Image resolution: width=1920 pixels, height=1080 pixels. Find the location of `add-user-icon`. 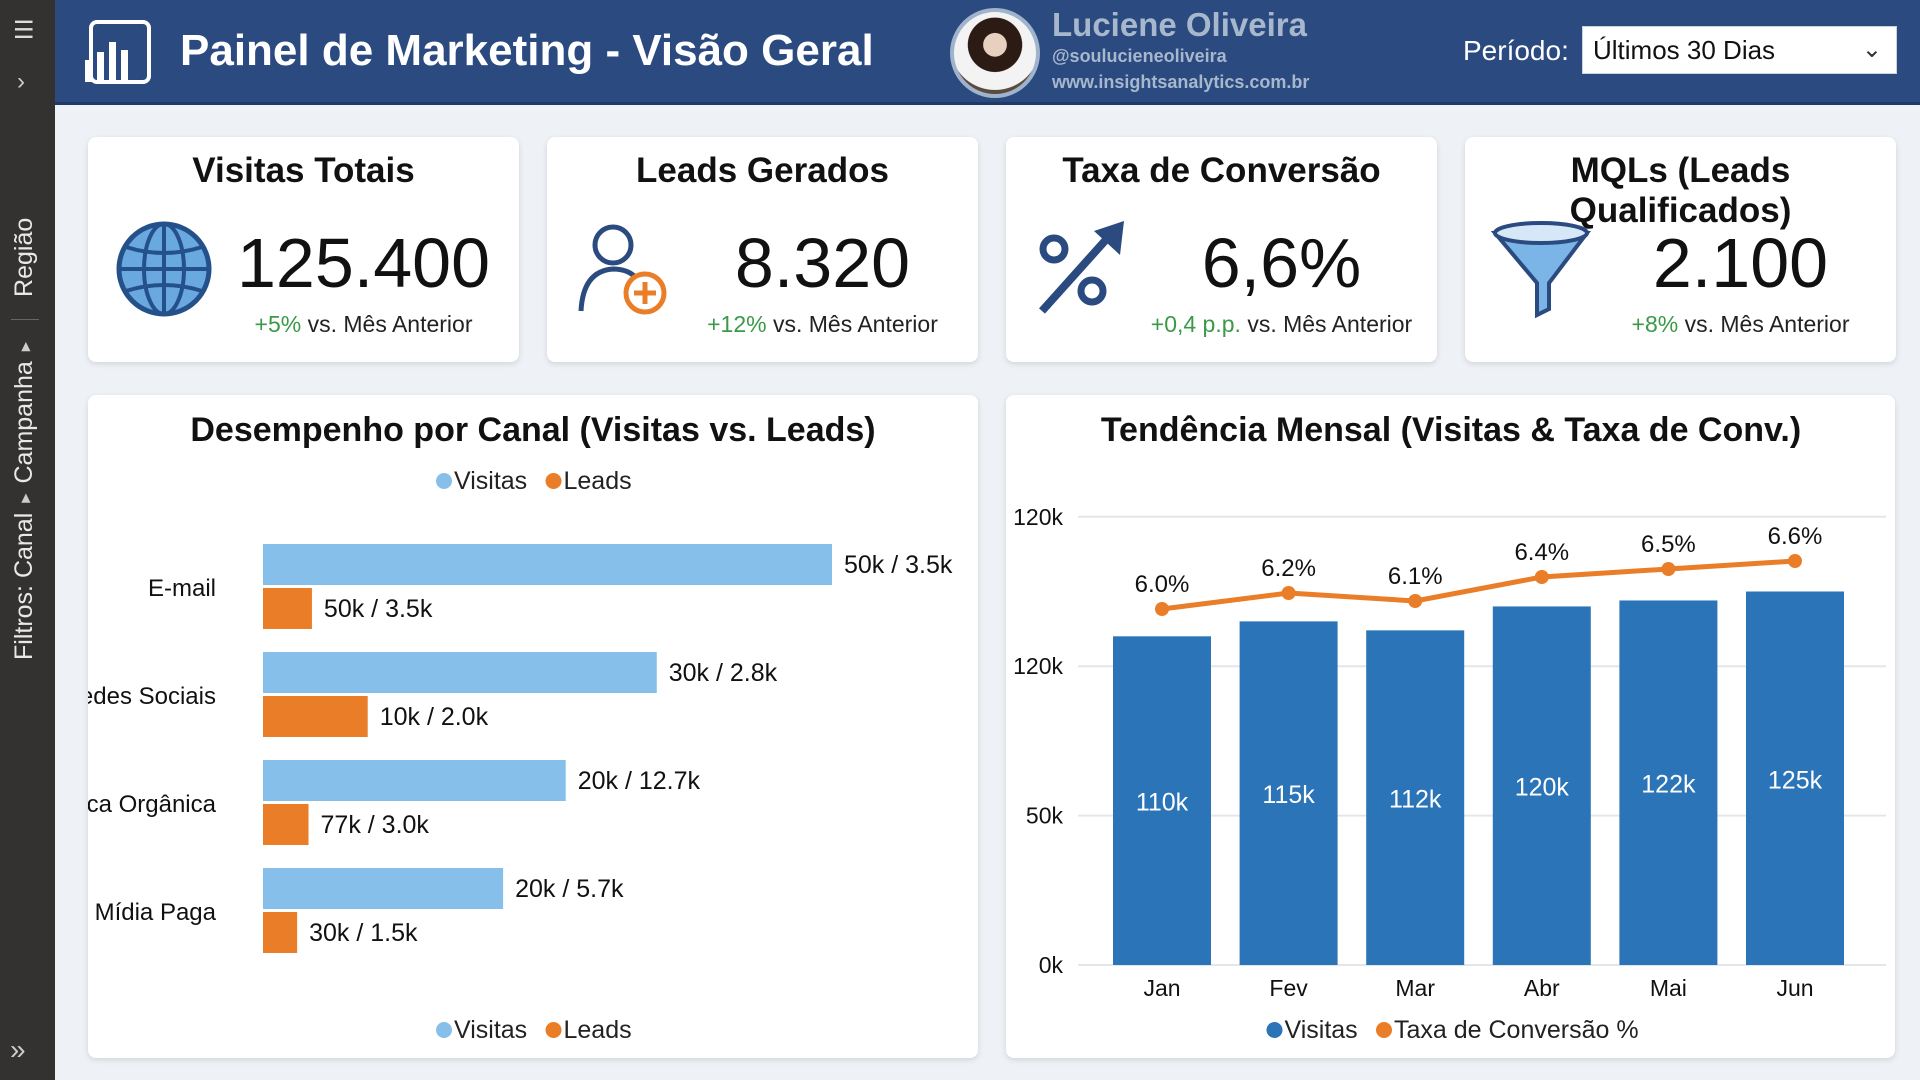

add-user-icon is located at coordinates (622, 269).